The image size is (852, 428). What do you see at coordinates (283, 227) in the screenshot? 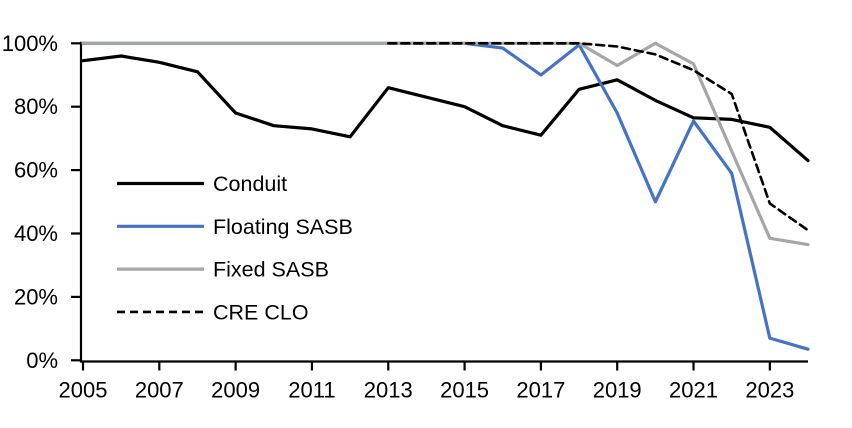
I see `legend-label-floating-sasb: Floating SASB` at bounding box center [283, 227].